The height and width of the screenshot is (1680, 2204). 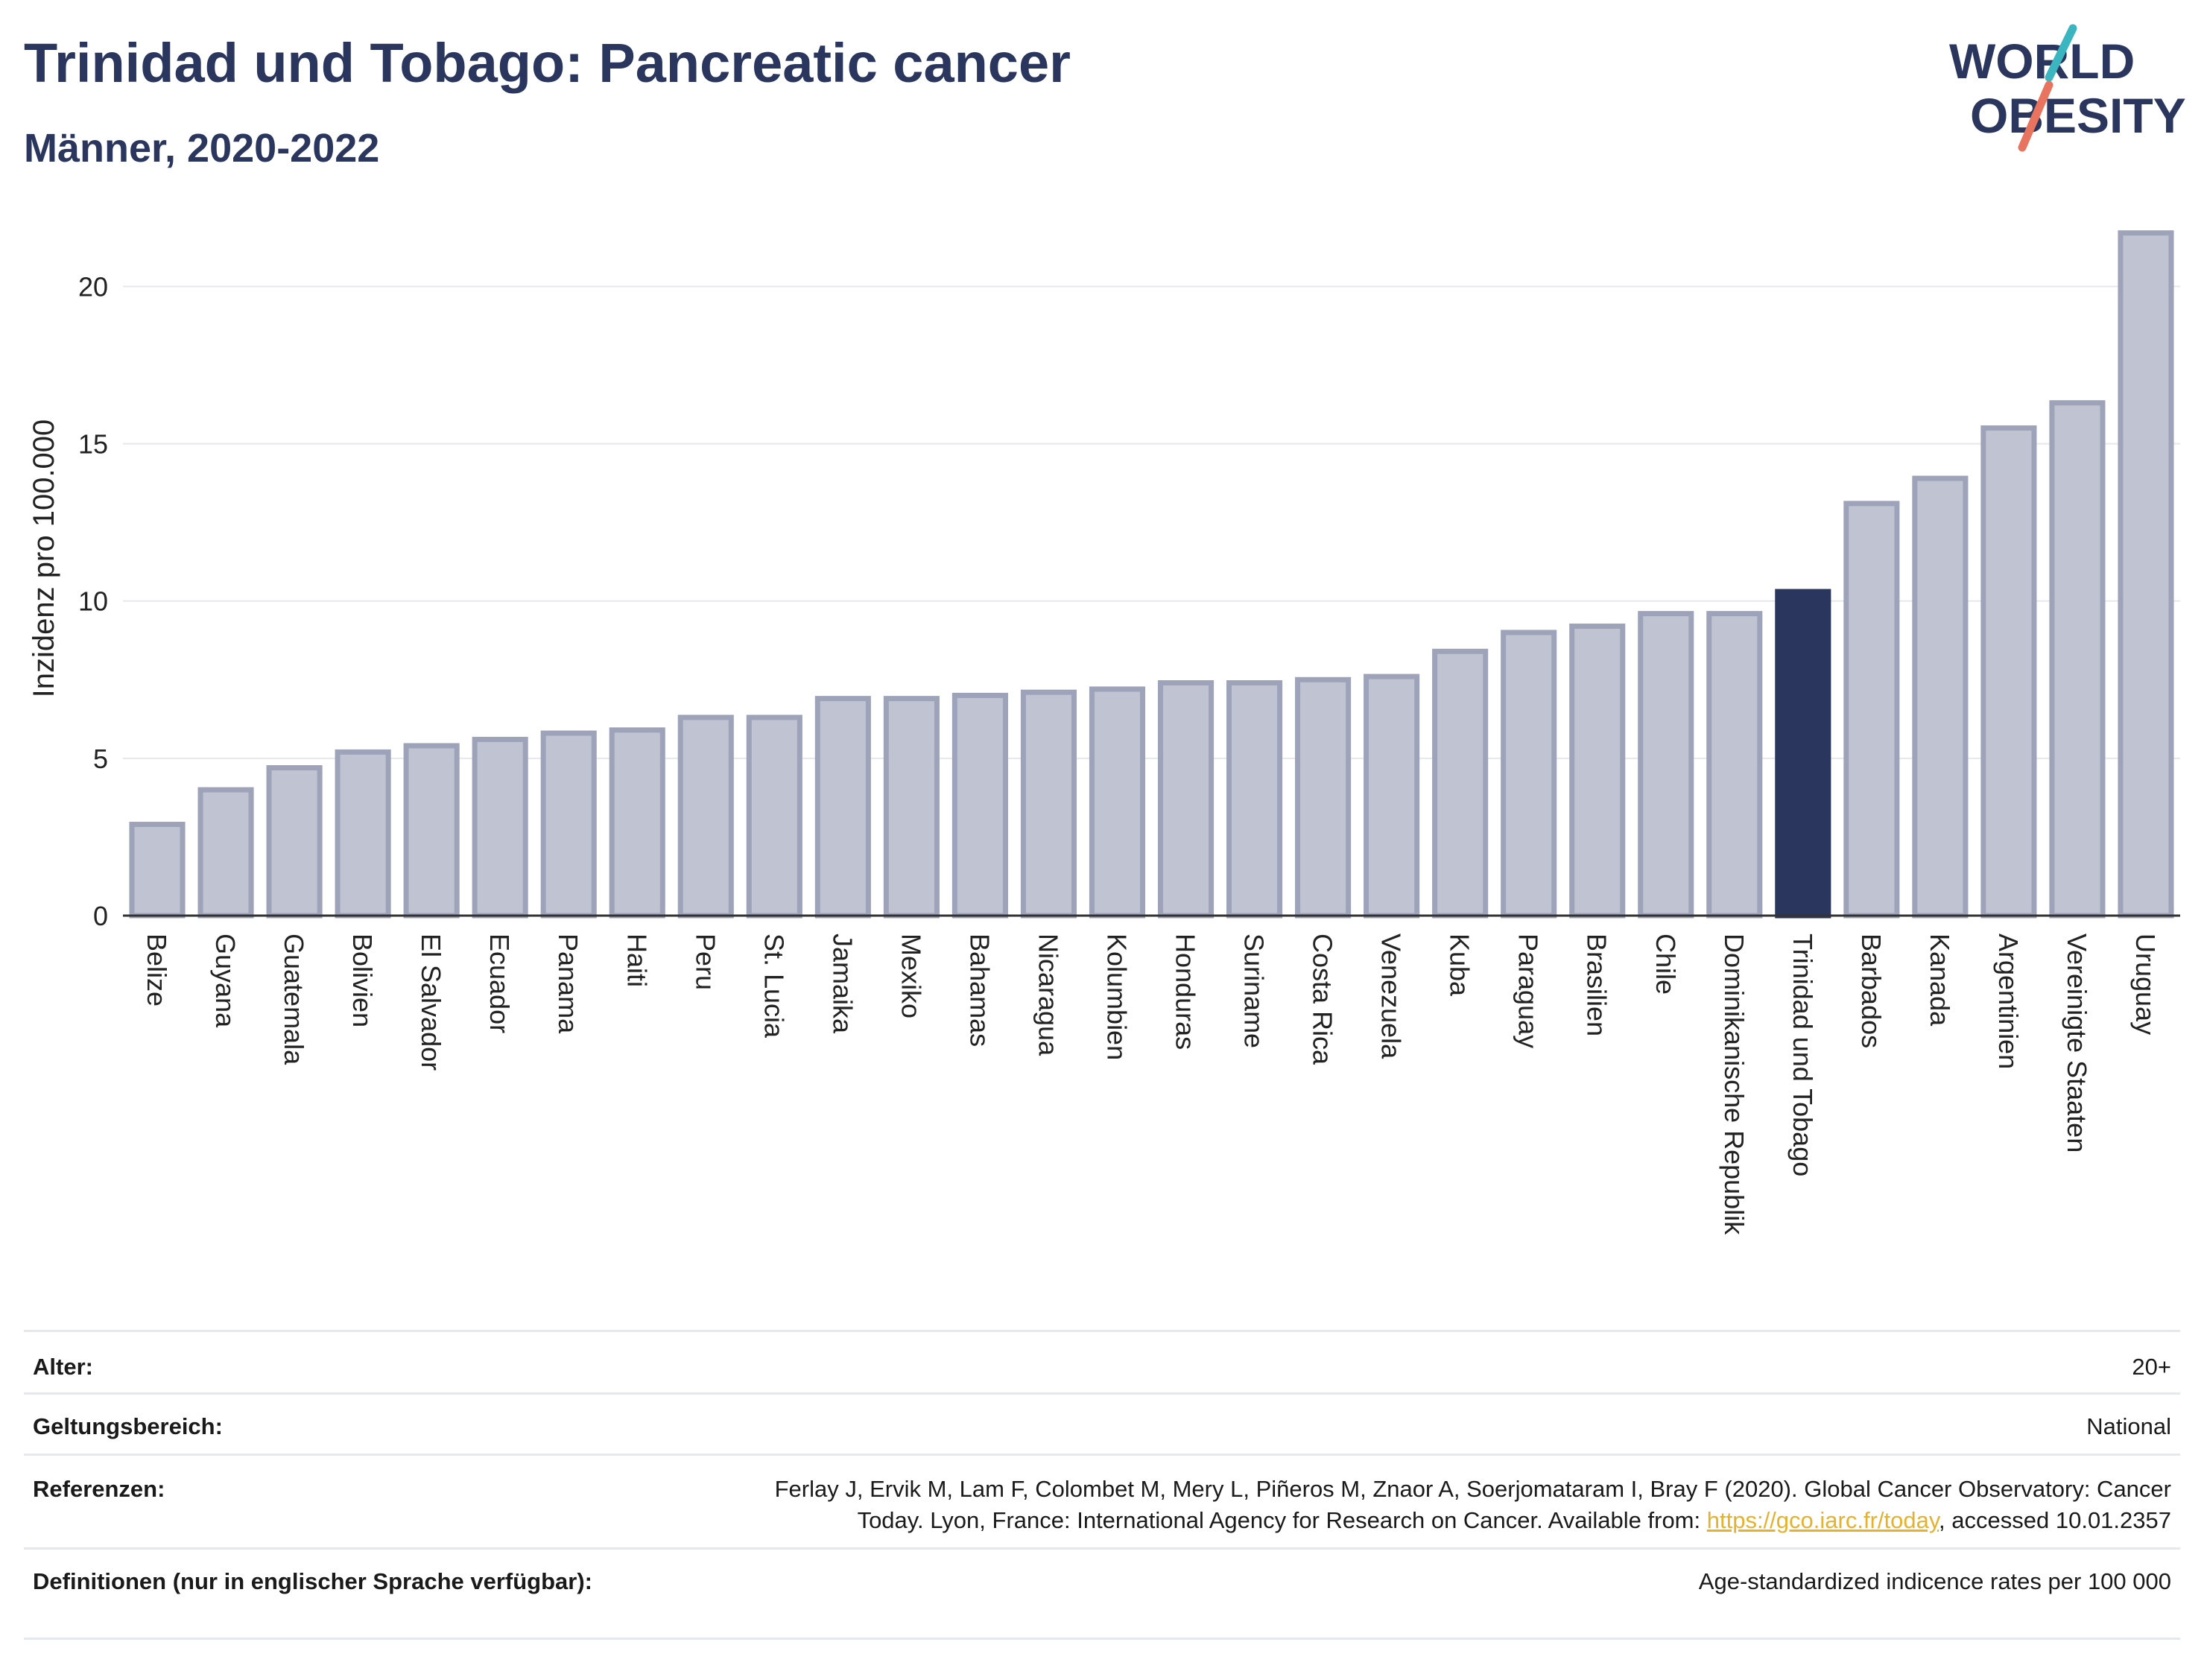 I want to click on y-tick-label: 20, so click(x=93, y=286).